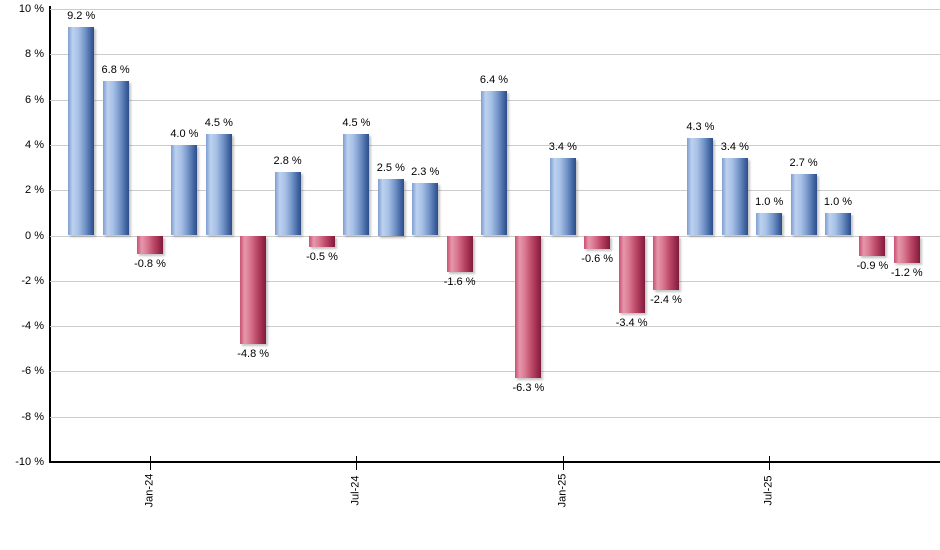 The height and width of the screenshot is (550, 940). Describe the element at coordinates (768, 490) in the screenshot. I see `x-axis-tick-label: Jul-25` at that location.